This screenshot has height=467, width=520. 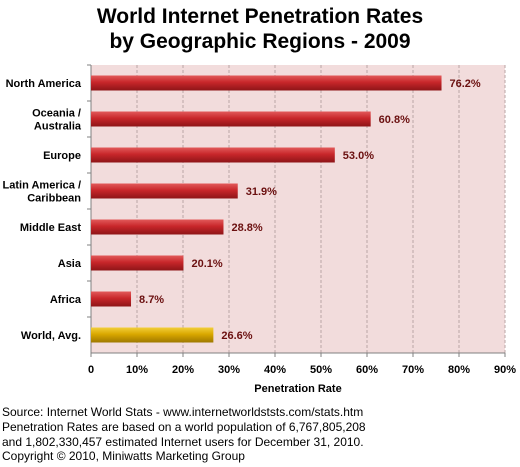 I want to click on chart-title: World Internet Penetration Rates, so click(x=260, y=16).